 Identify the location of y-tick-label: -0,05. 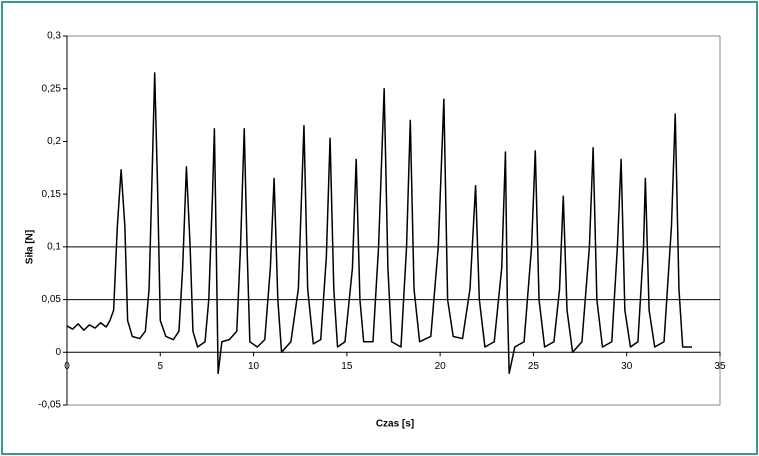
(49, 405).